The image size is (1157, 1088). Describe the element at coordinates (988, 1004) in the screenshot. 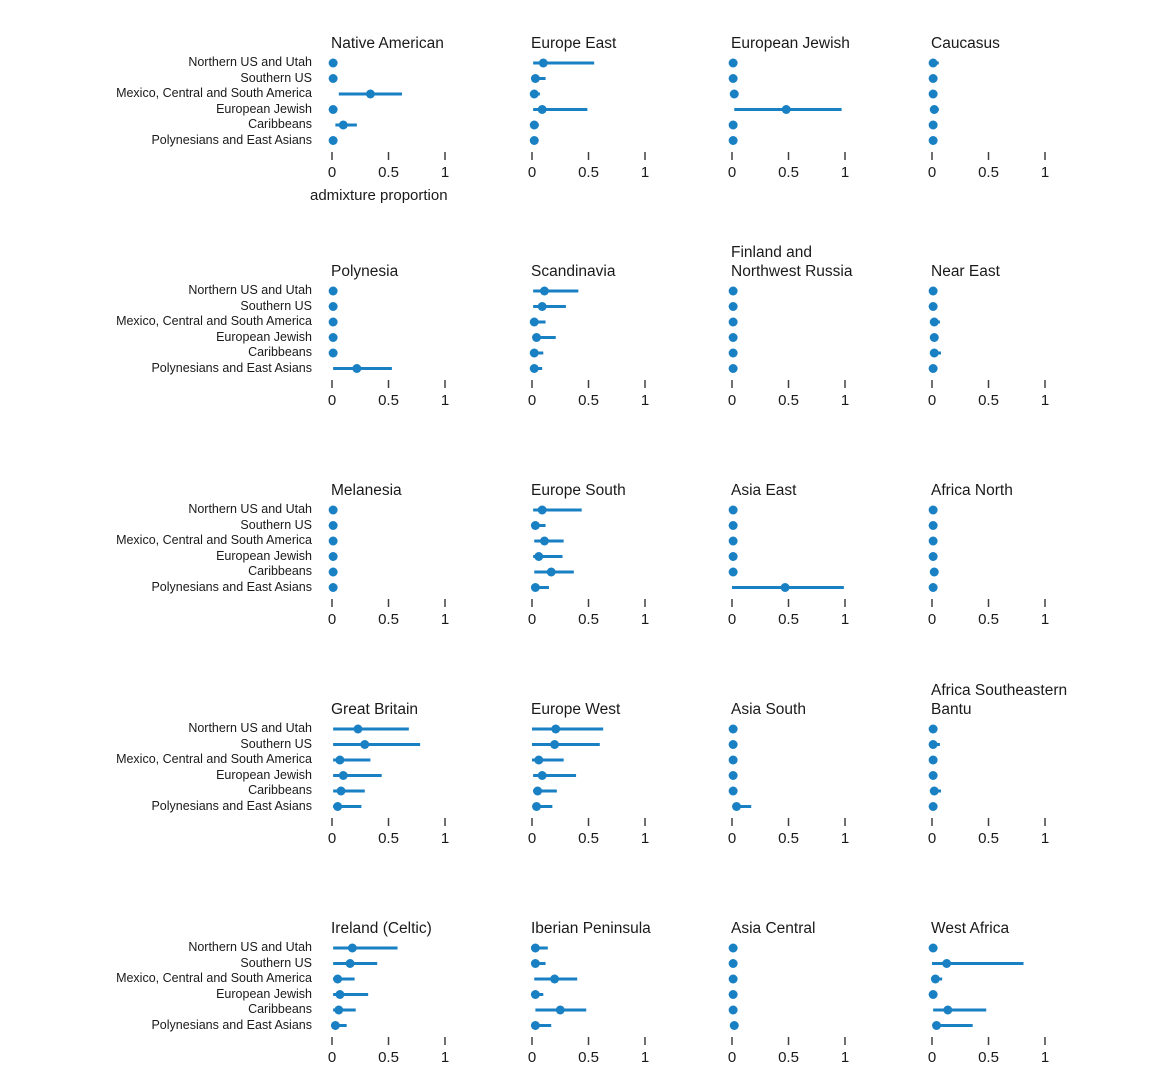

I see `panel-plot-west-africa: 0 0.5 1` at that location.